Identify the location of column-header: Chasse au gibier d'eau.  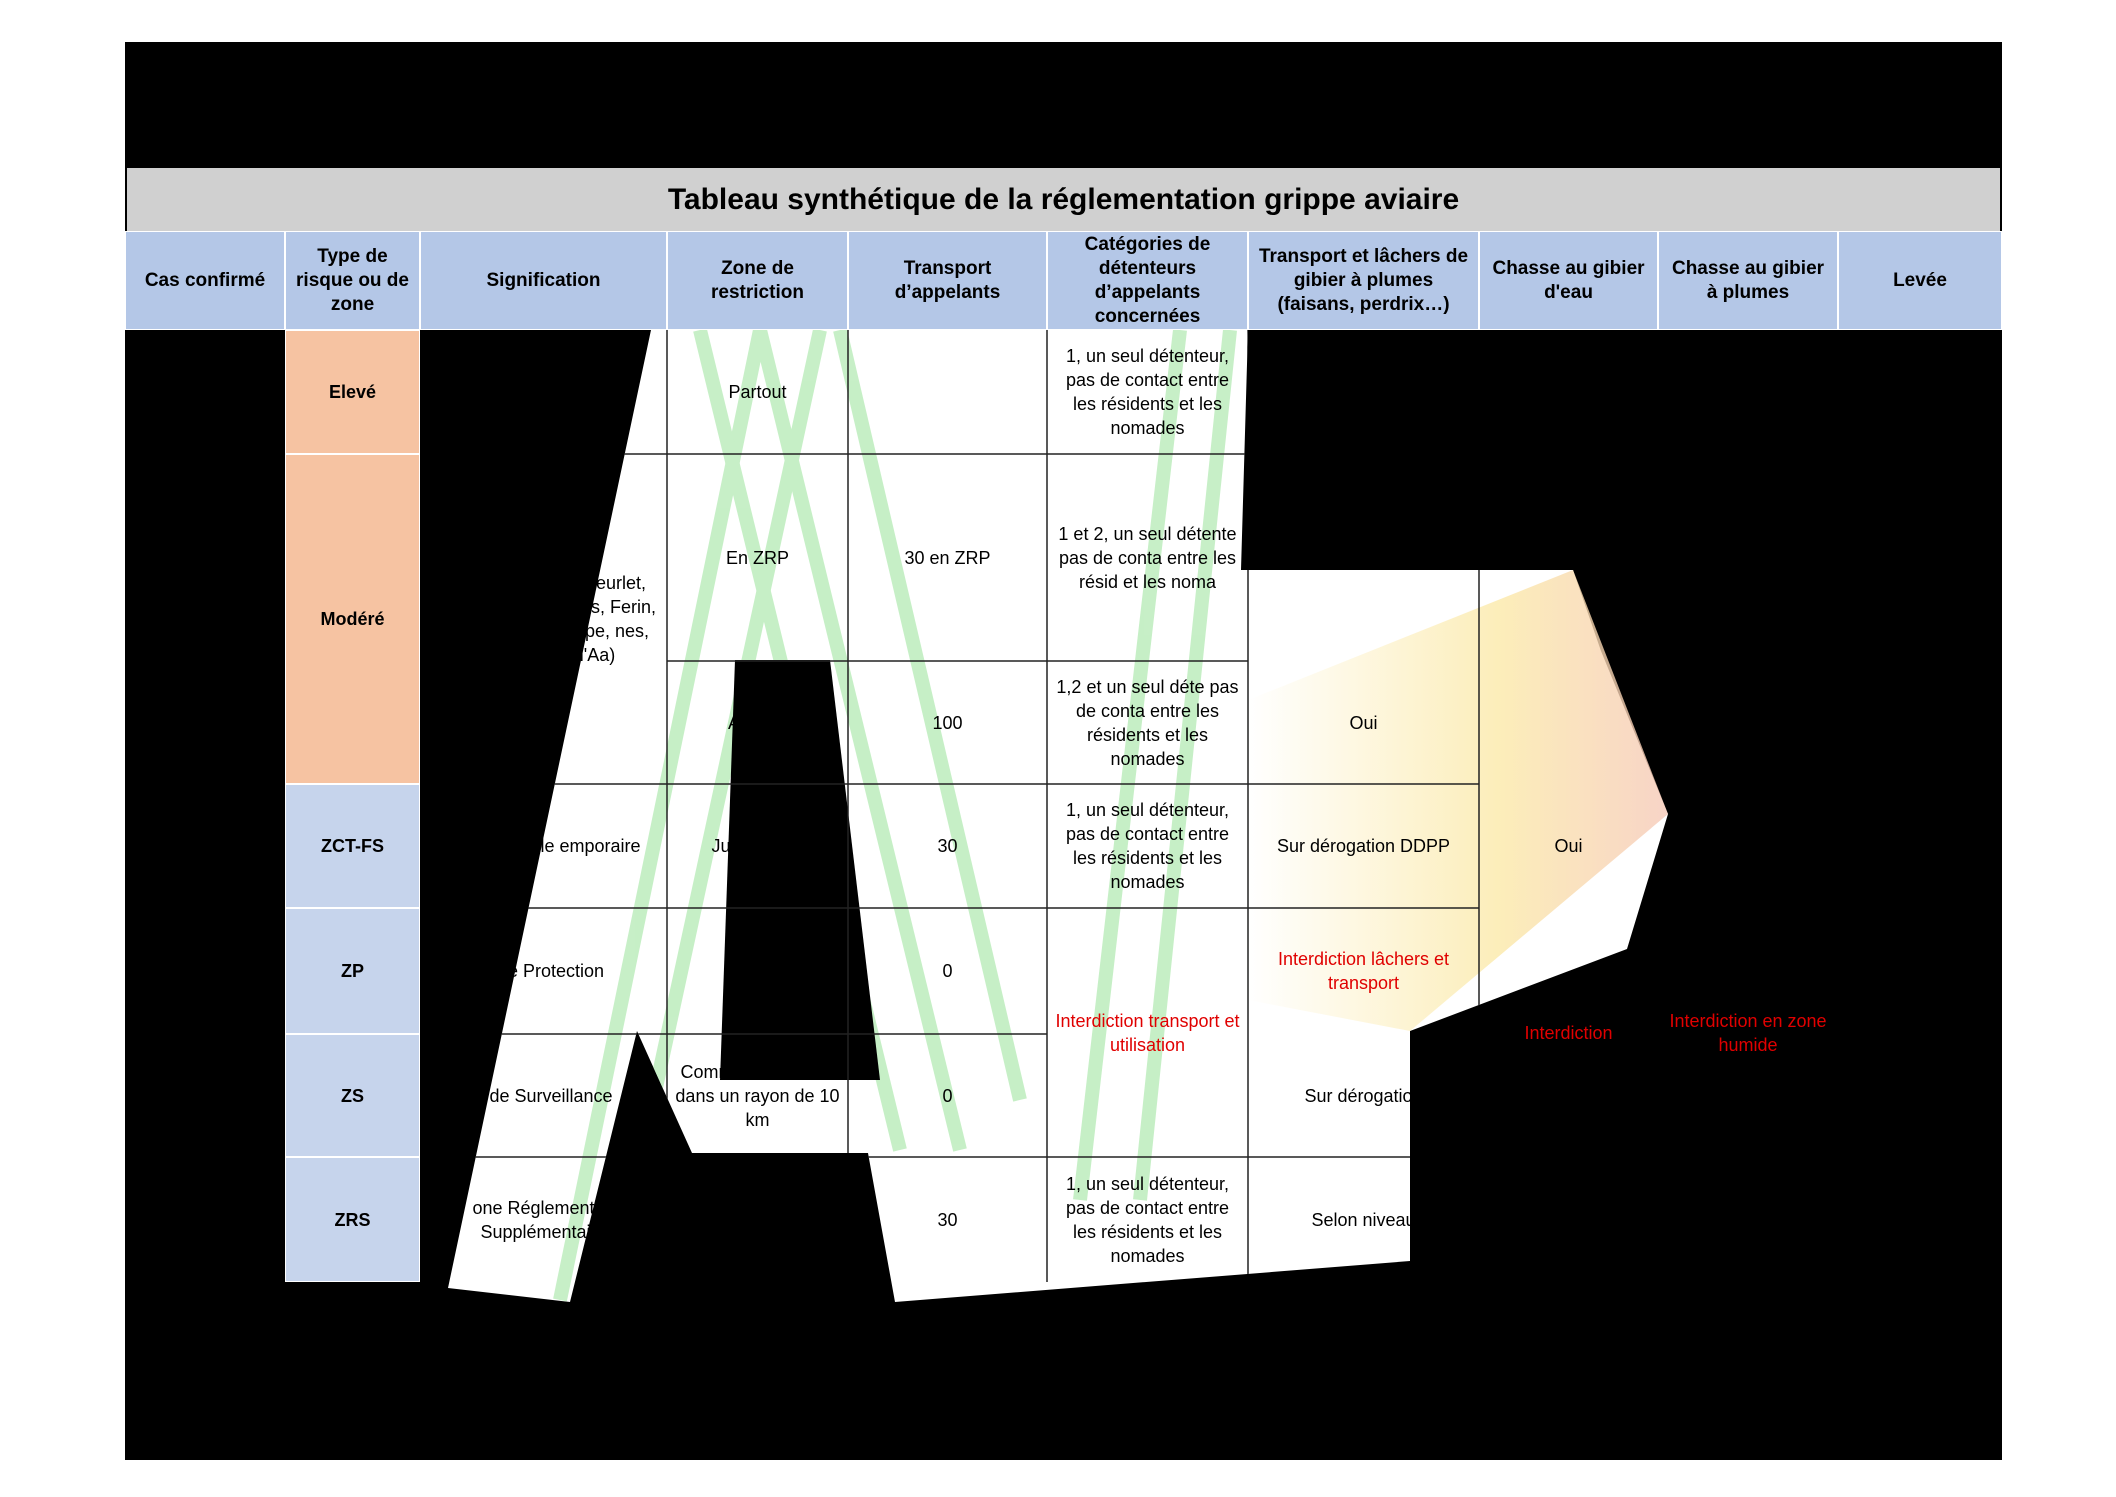
(1568, 280).